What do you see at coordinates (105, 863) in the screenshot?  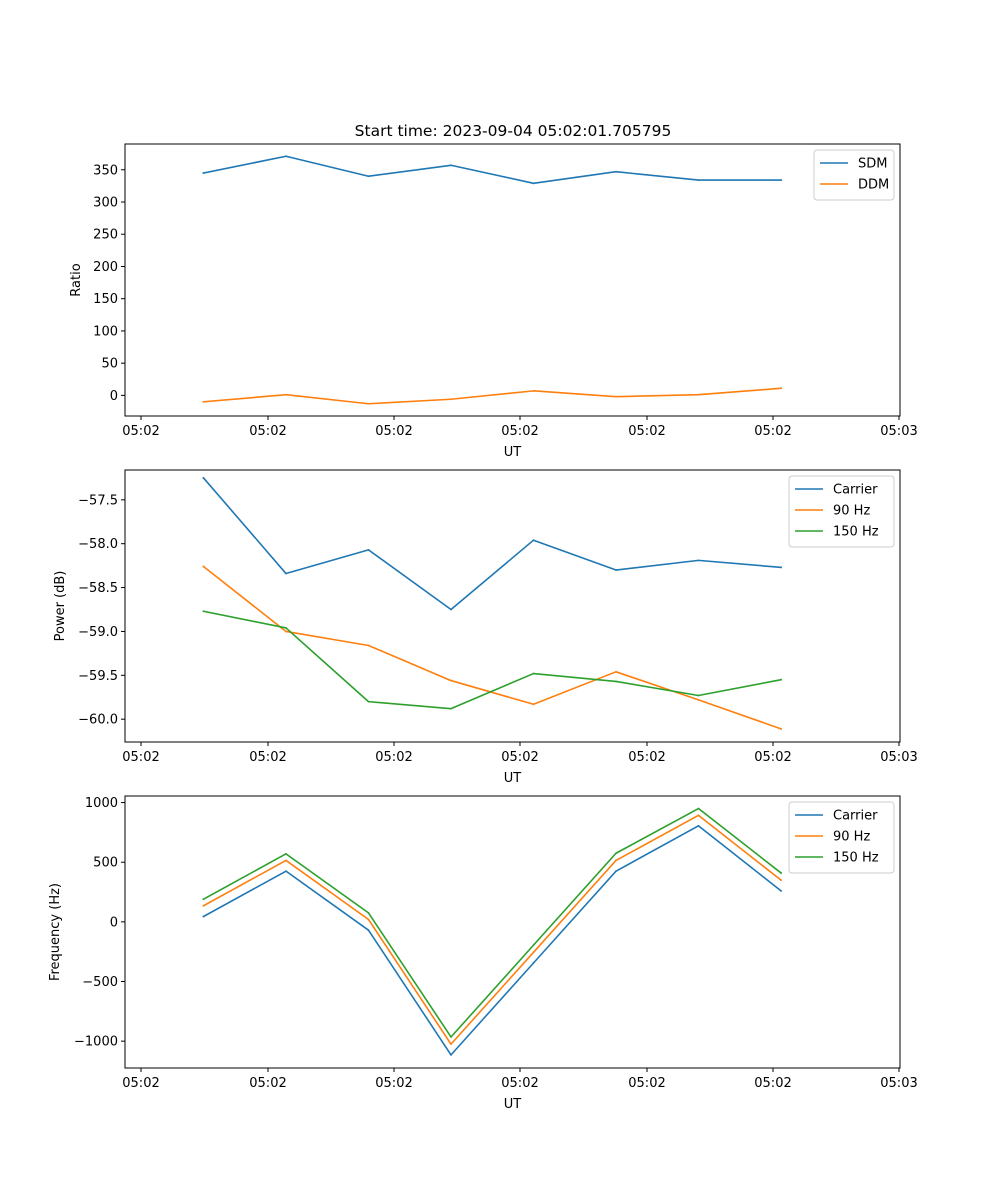 I see `y-tick-label: 500` at bounding box center [105, 863].